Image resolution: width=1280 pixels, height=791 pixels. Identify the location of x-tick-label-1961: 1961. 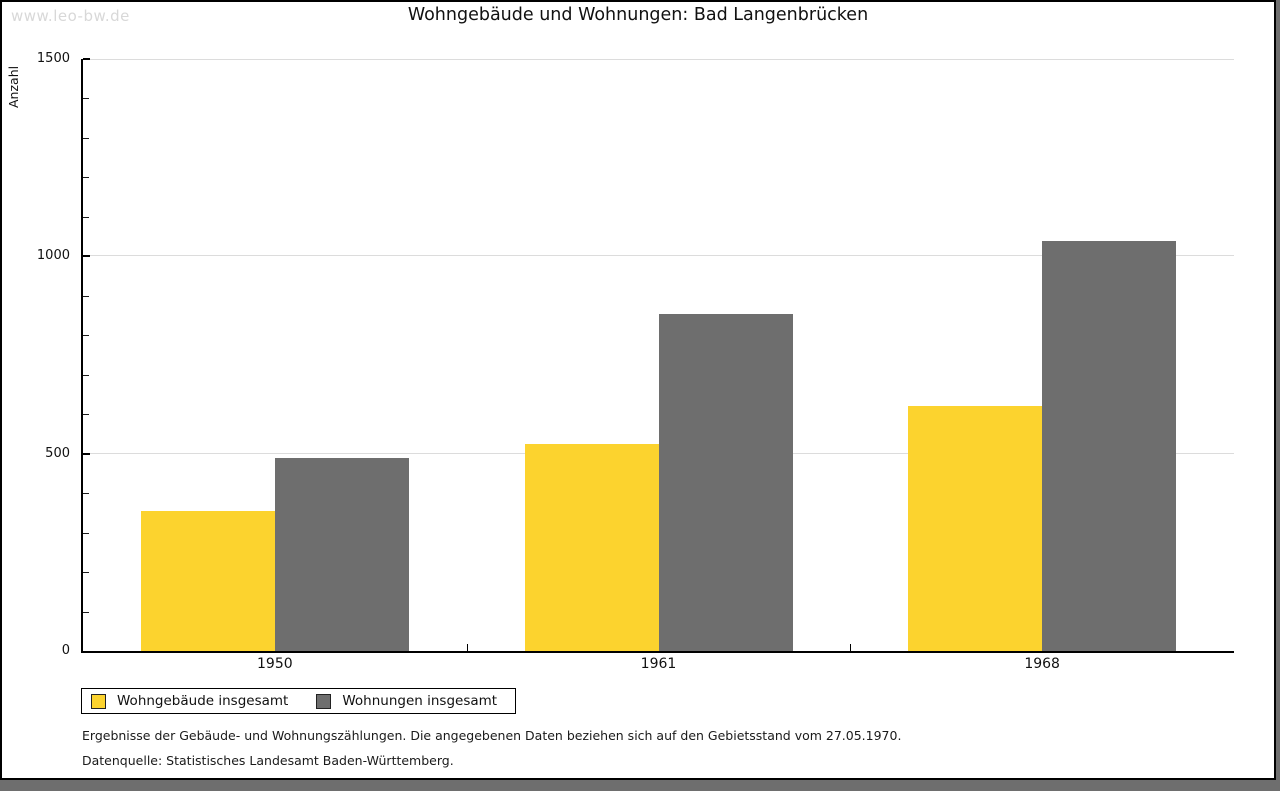
(658, 664).